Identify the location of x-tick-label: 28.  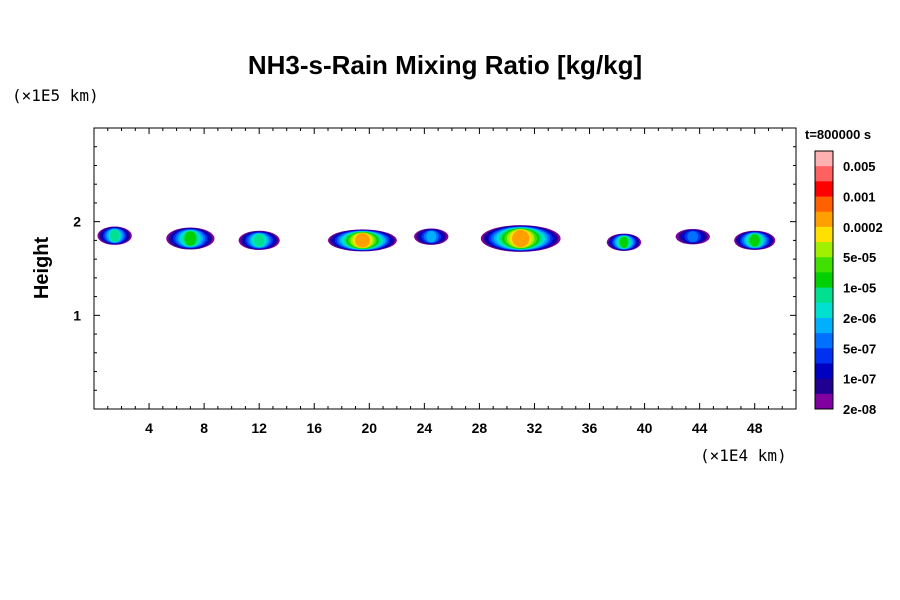
(480, 428).